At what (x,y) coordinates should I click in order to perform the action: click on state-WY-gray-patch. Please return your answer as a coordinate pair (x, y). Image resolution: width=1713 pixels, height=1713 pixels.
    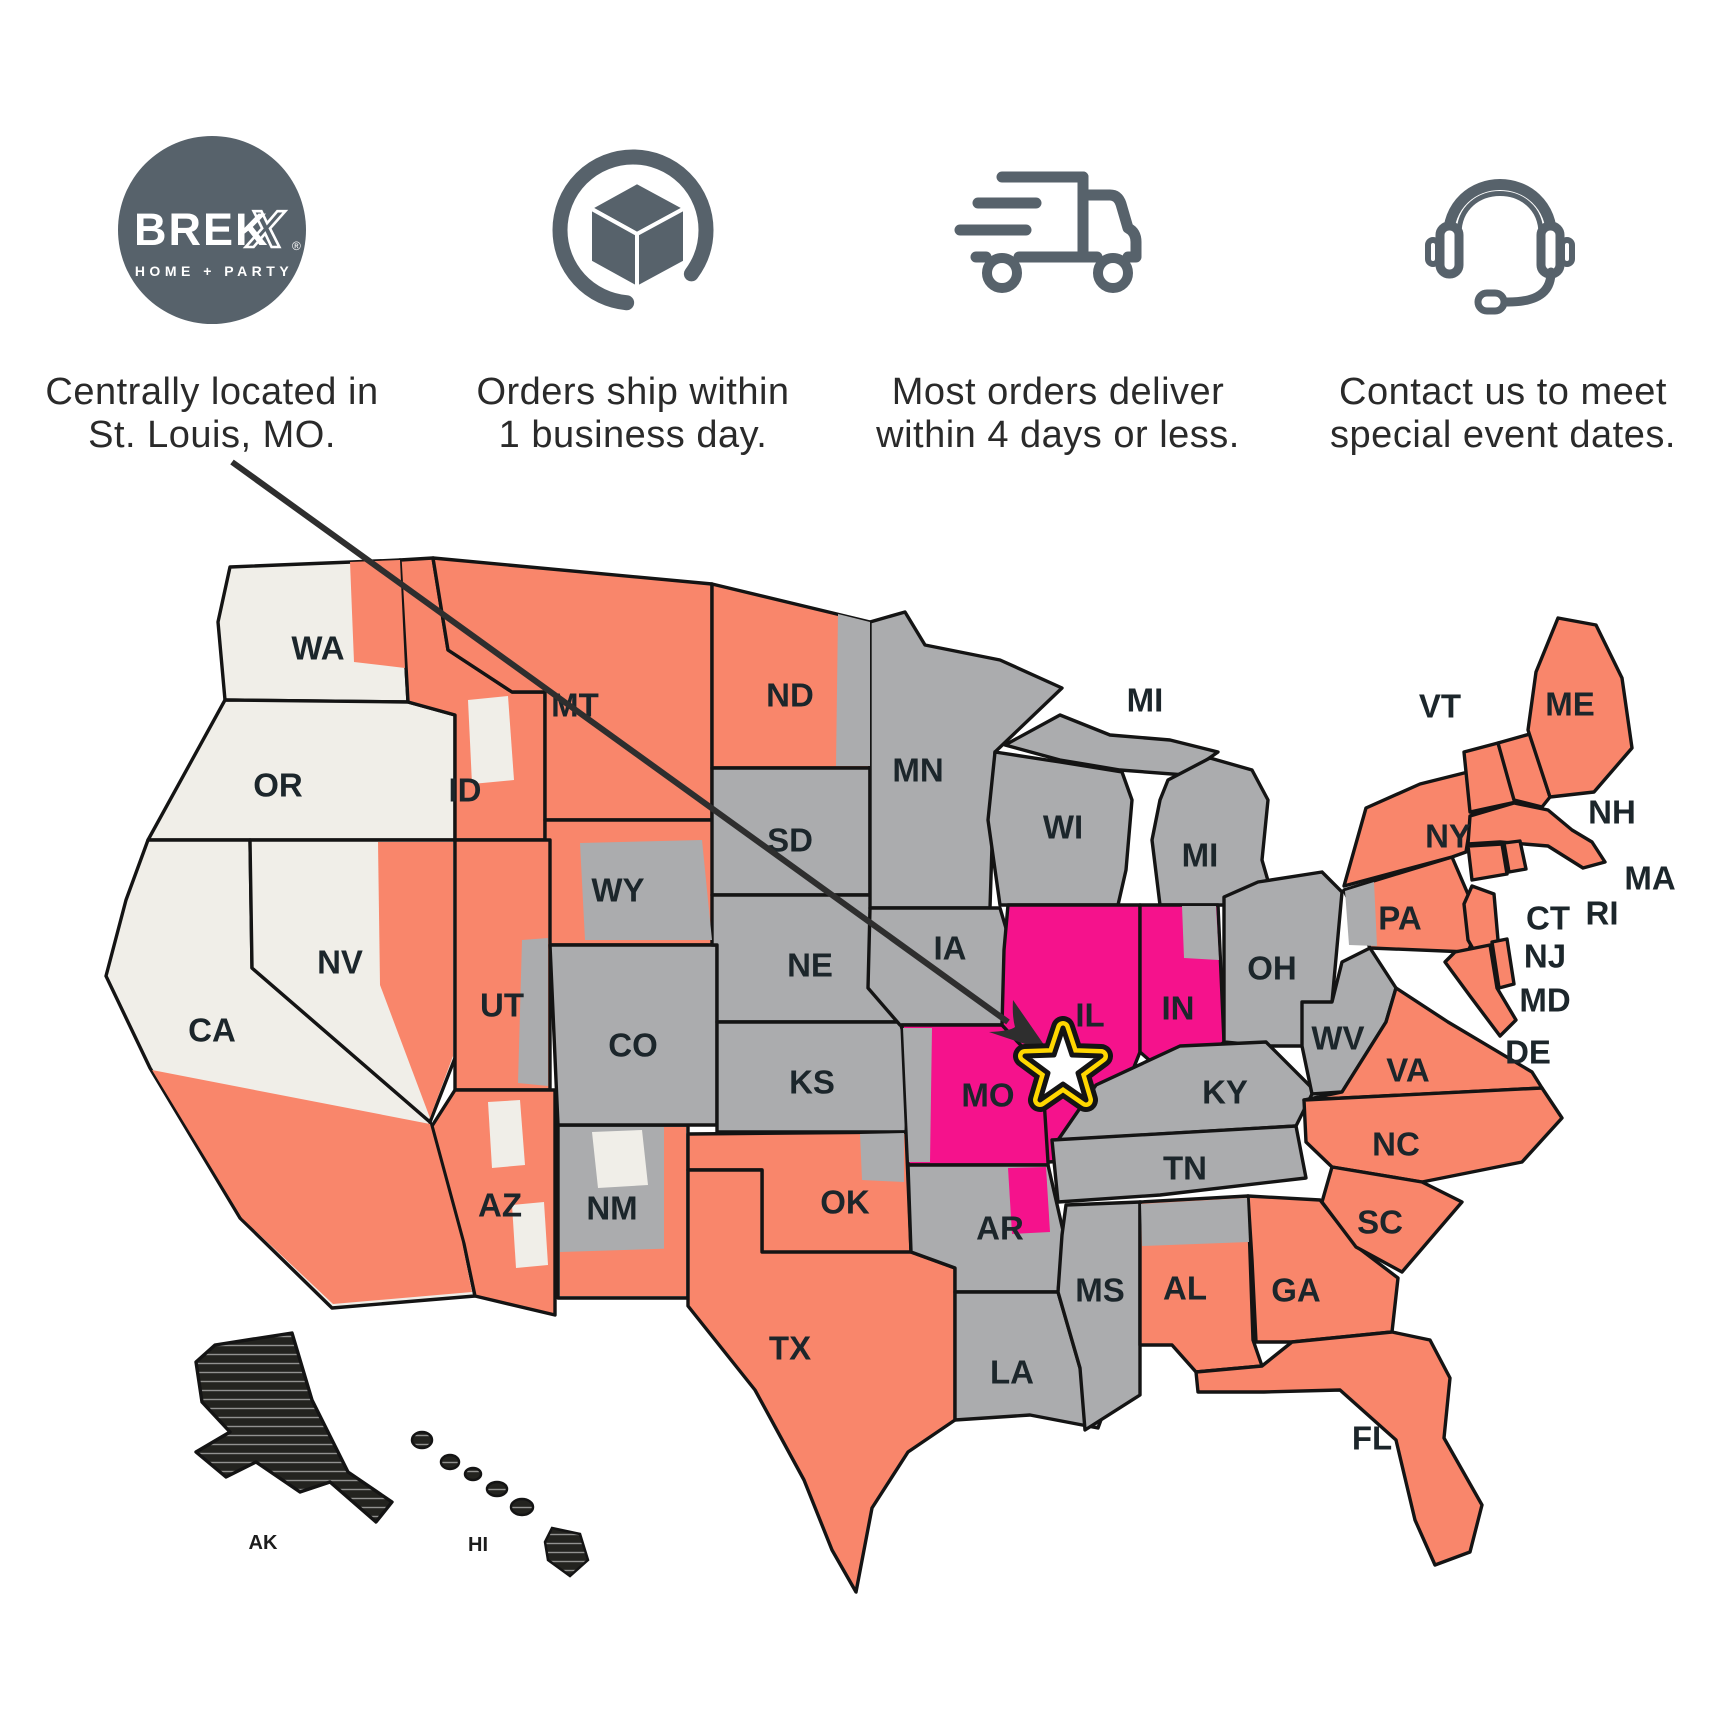
    Looking at the image, I should click on (646, 890).